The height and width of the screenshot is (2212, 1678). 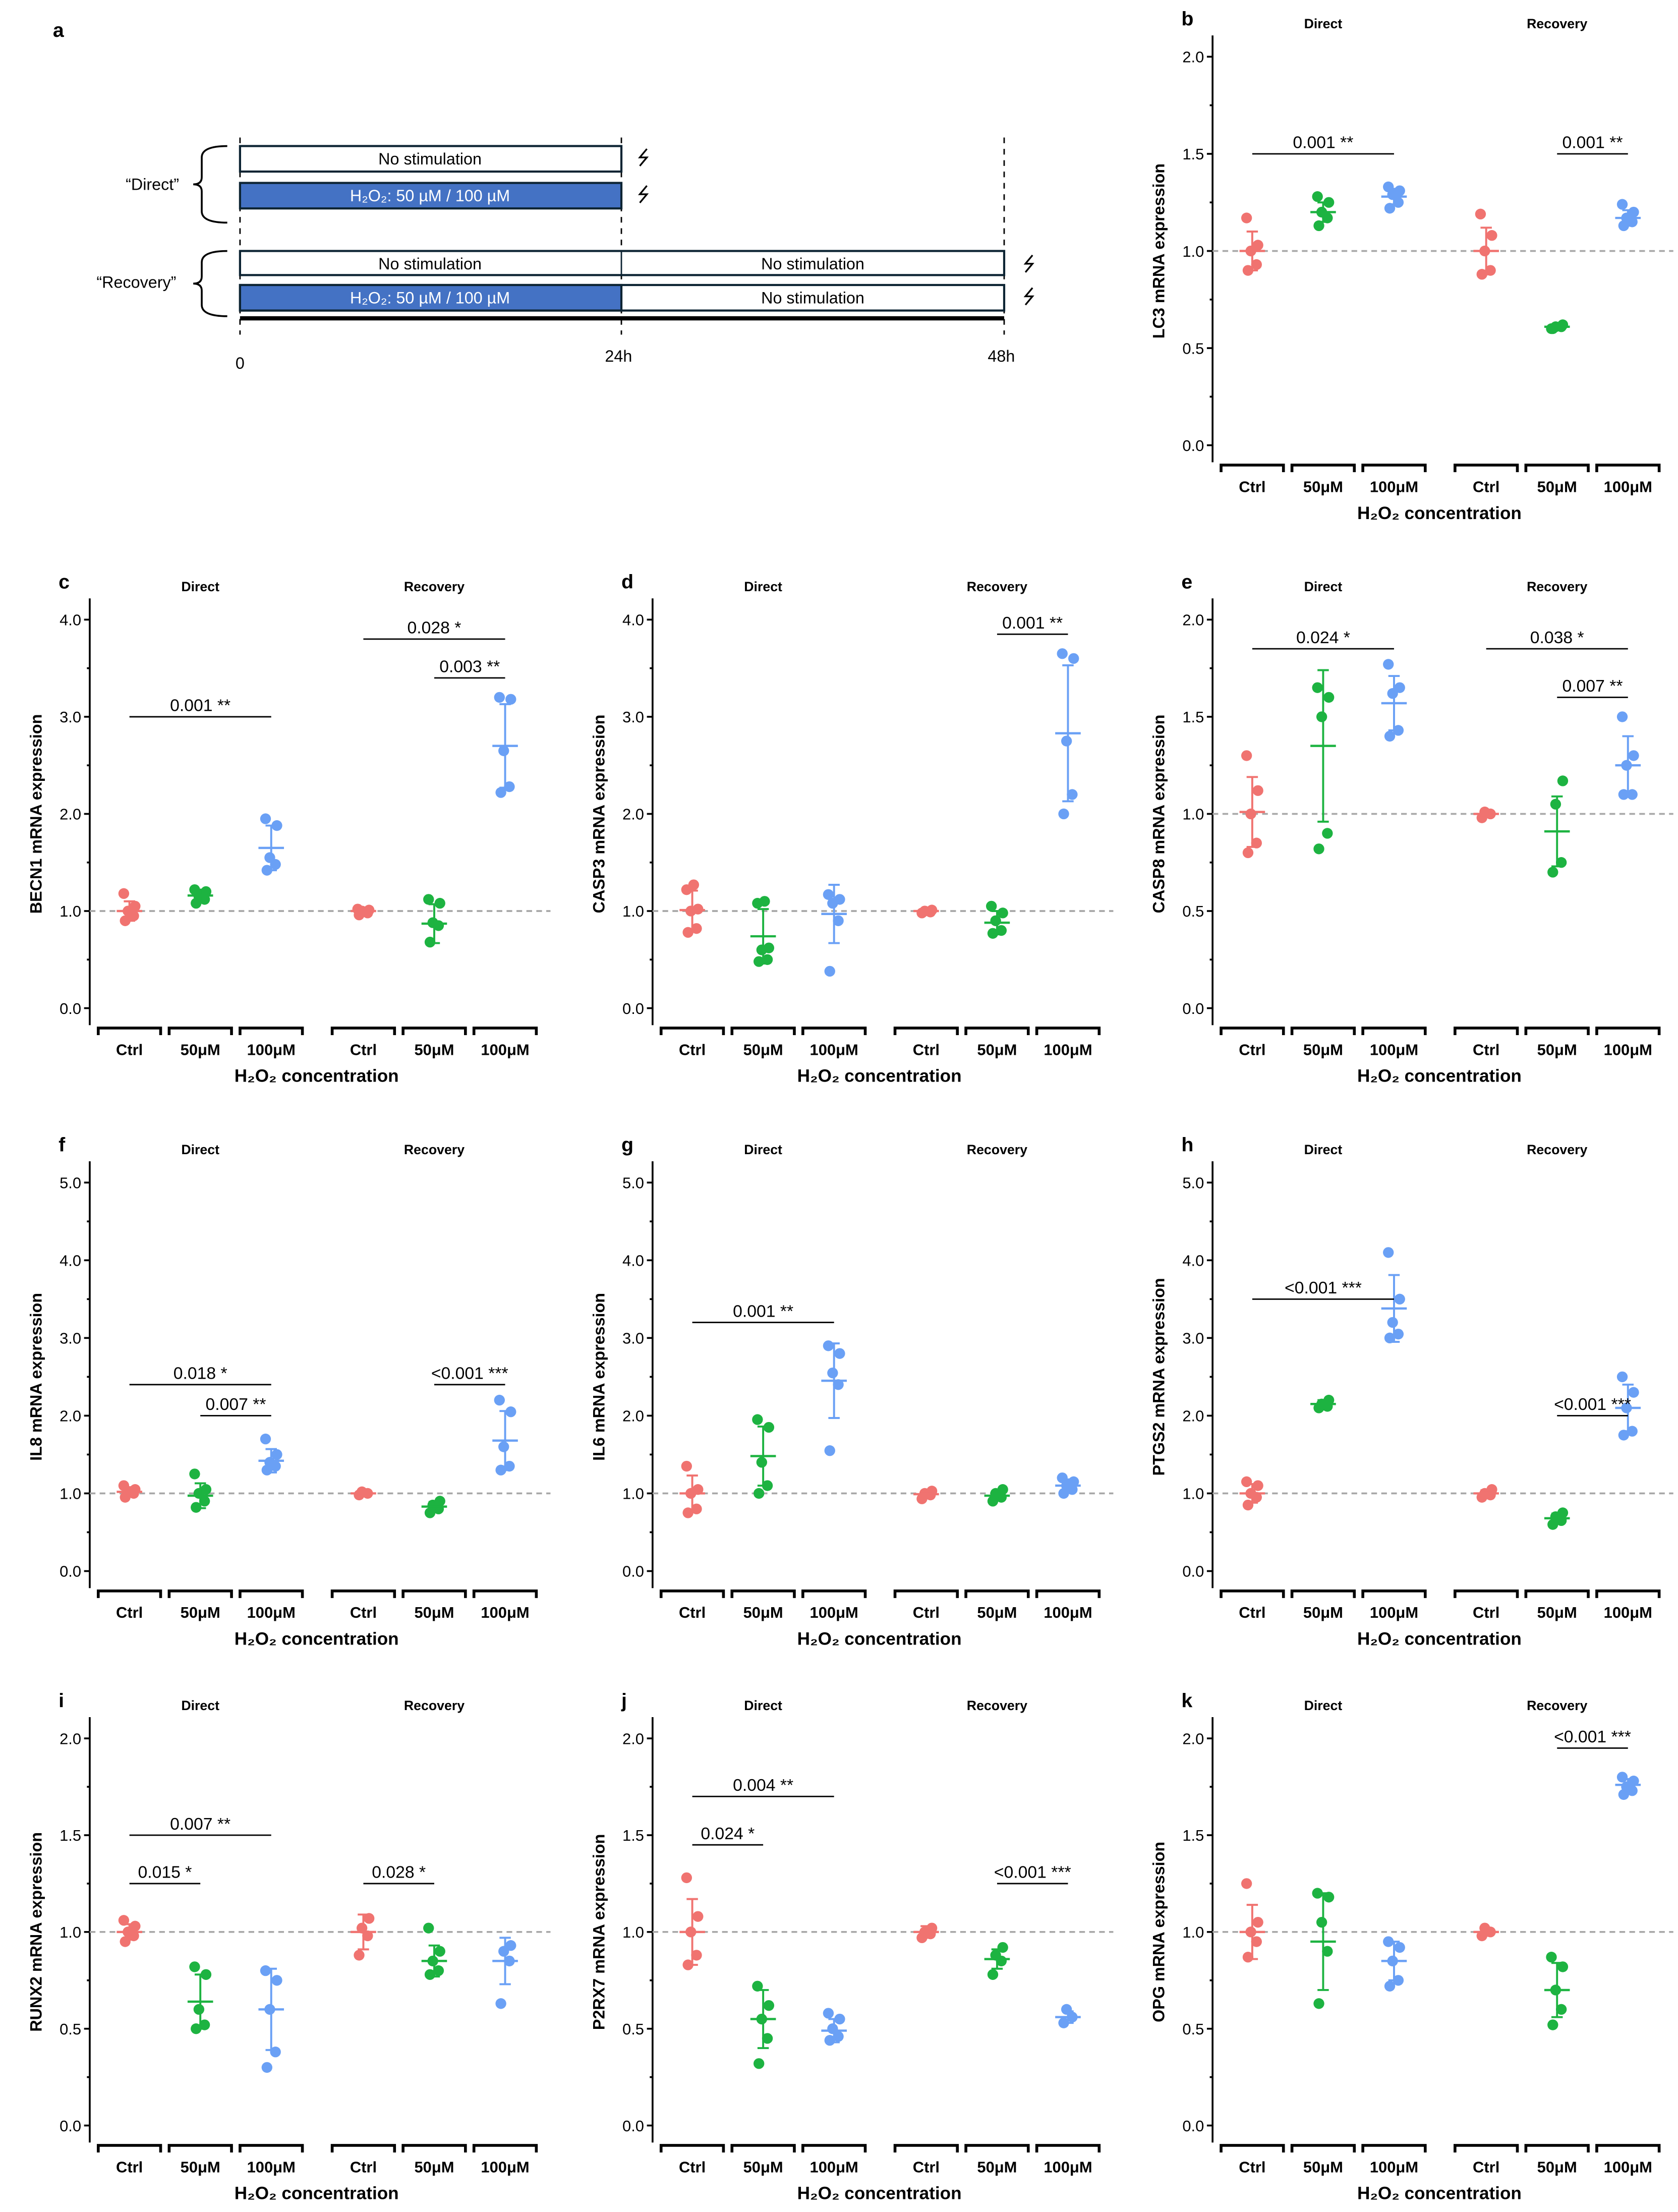 What do you see at coordinates (633, 620) in the screenshot?
I see `y-tick-label: 4.0` at bounding box center [633, 620].